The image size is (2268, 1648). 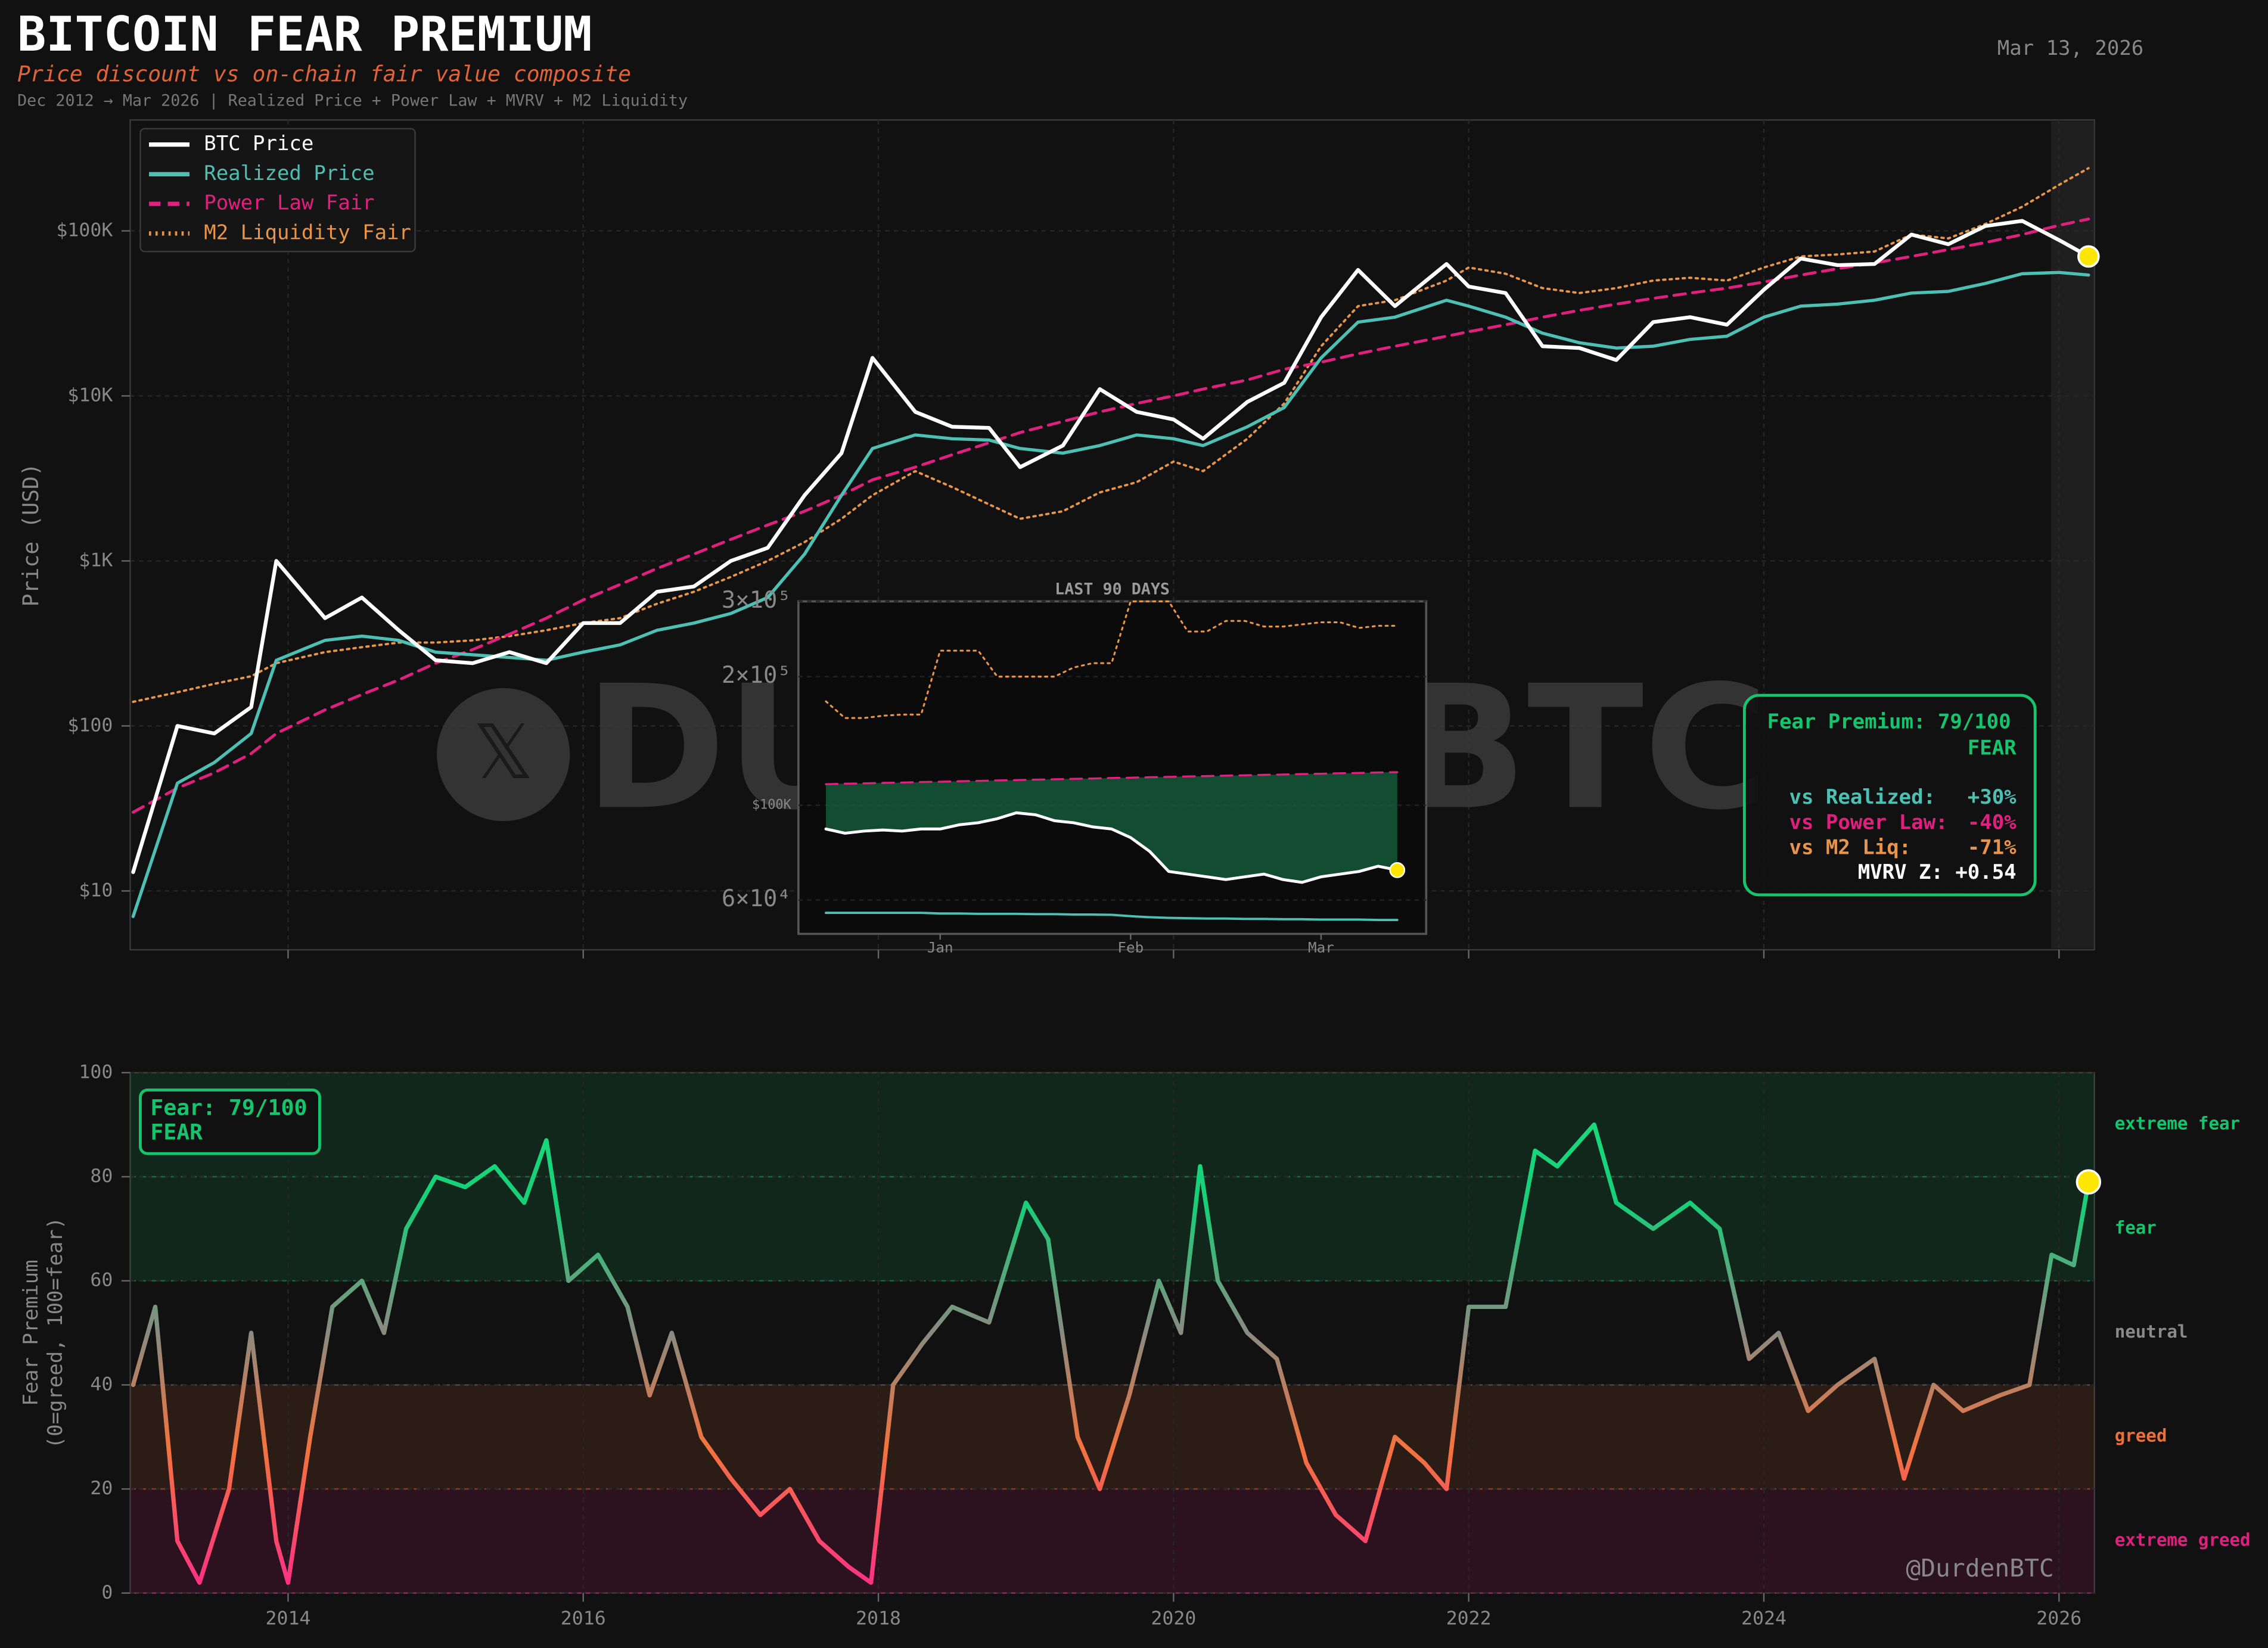 What do you see at coordinates (2058, 1618) in the screenshot?
I see `x-tick-label: 2026` at bounding box center [2058, 1618].